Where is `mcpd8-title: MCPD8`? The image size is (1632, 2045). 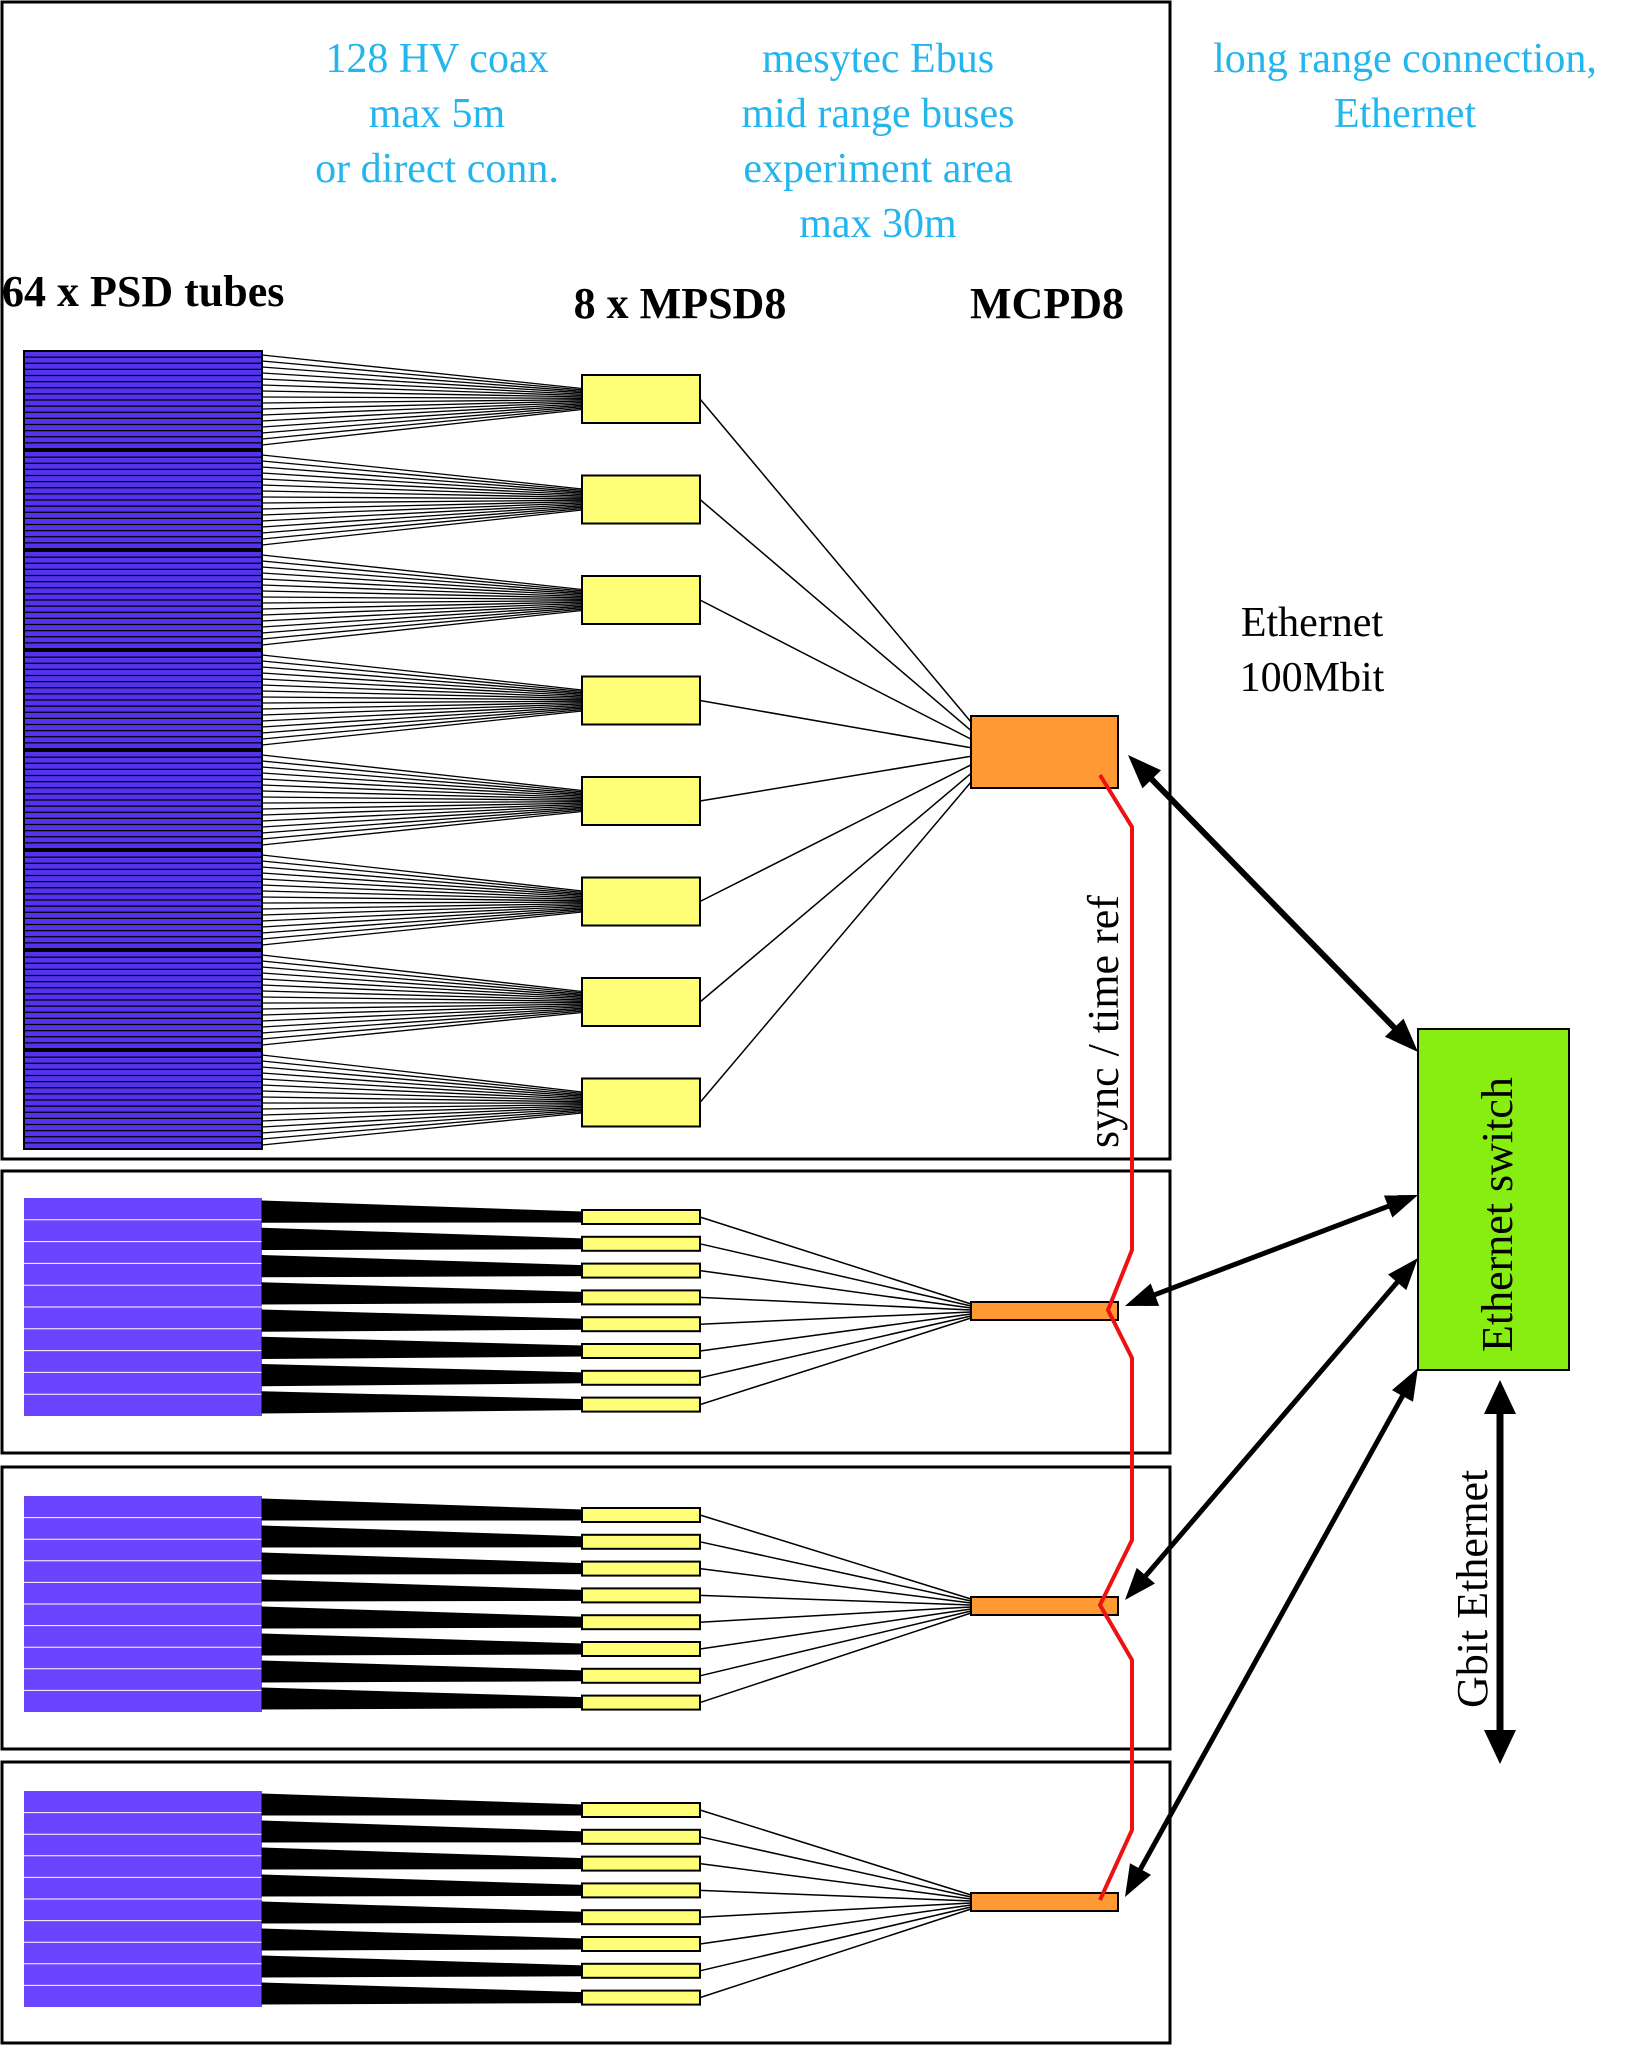
mcpd8-title: MCPD8 is located at coordinates (1047, 303).